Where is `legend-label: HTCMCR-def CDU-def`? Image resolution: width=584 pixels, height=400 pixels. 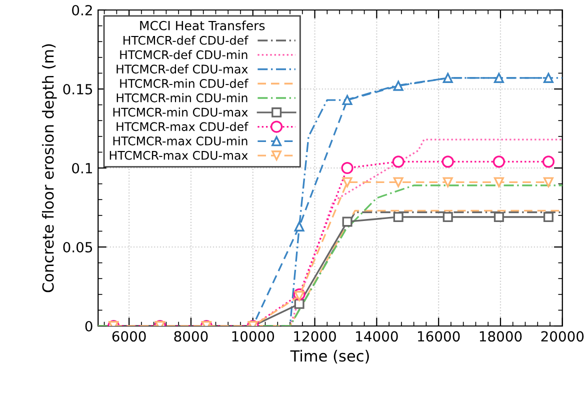 legend-label: HTCMCR-def CDU-def is located at coordinates (186, 40).